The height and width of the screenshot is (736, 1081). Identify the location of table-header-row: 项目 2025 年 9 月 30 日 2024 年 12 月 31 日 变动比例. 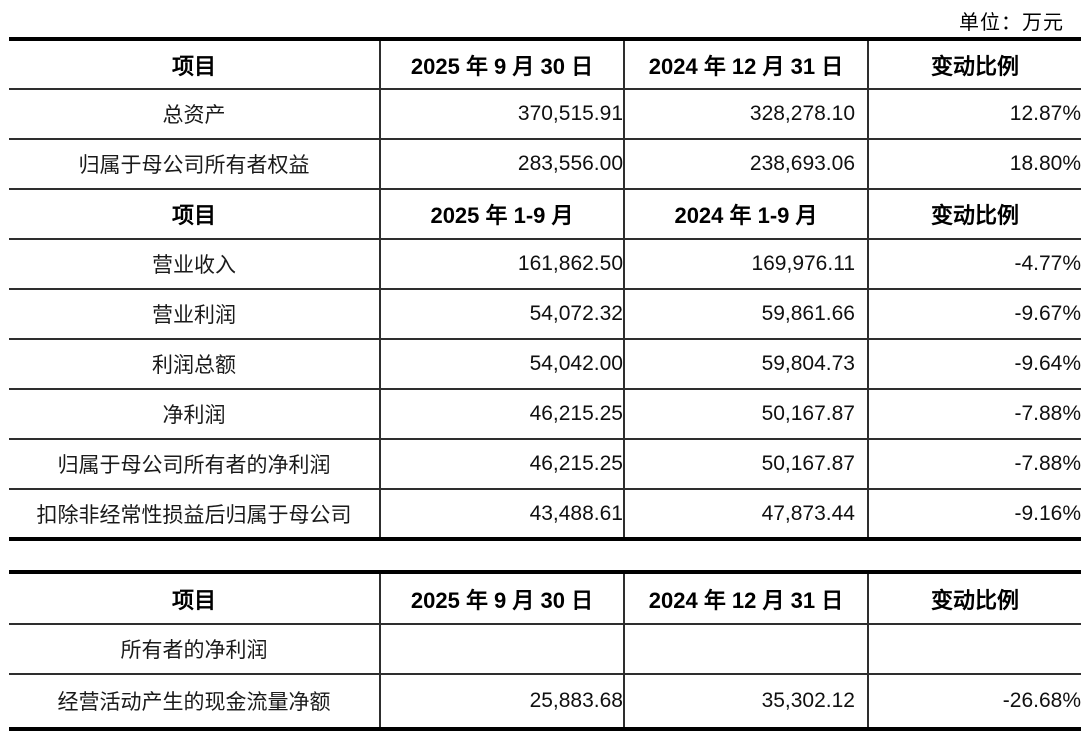
(545, 598).